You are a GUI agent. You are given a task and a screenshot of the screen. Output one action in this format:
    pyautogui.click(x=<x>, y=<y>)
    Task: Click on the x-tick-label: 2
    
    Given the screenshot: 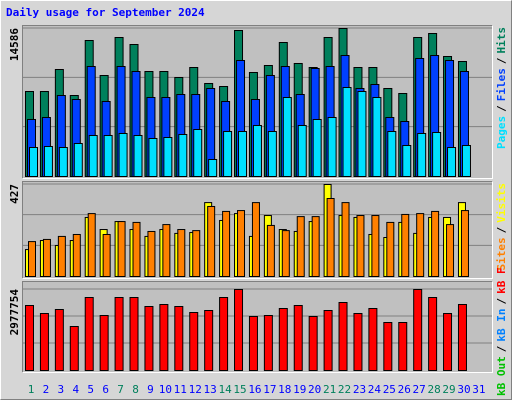 What is the action you would take?
    pyautogui.click(x=46, y=389)
    